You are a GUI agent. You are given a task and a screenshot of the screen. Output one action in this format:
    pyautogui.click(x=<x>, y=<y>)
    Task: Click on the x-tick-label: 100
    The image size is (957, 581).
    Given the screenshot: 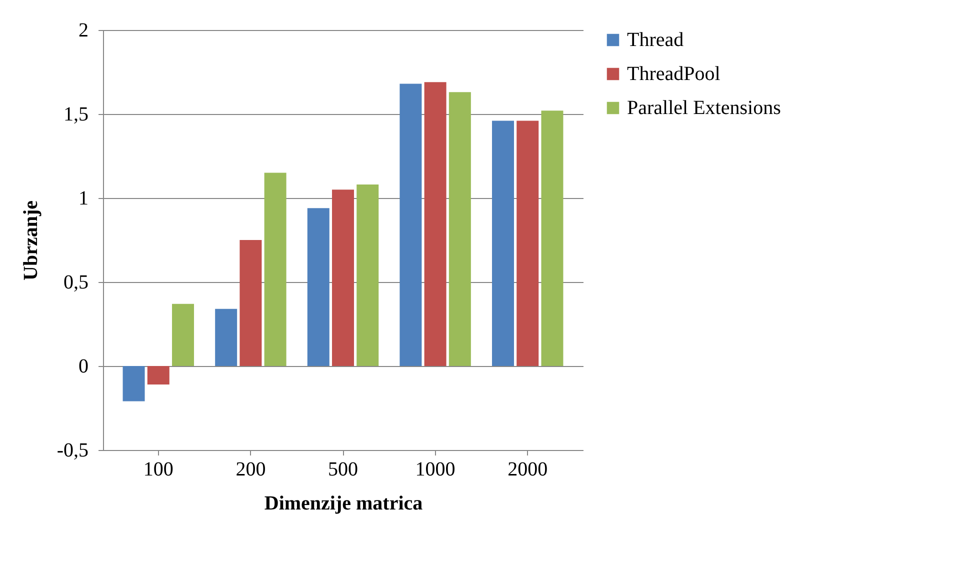 What is the action you would take?
    pyautogui.click(x=158, y=469)
    